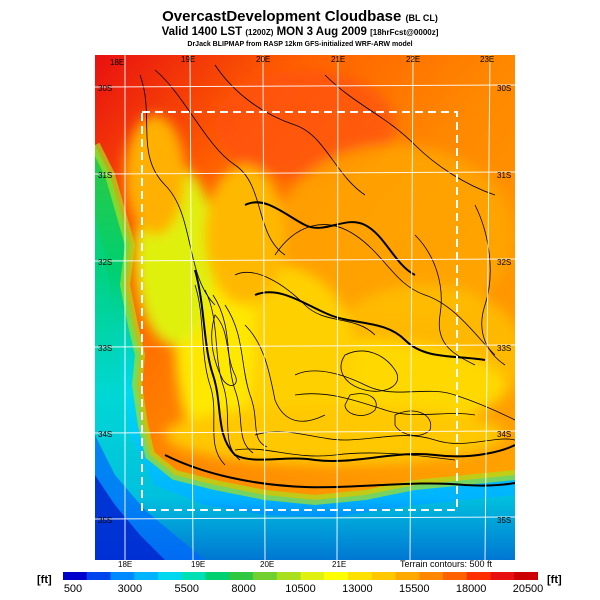 Image resolution: width=600 pixels, height=600 pixels. Describe the element at coordinates (263, 59) in the screenshot. I see `lon-label-top: 20E` at that location.